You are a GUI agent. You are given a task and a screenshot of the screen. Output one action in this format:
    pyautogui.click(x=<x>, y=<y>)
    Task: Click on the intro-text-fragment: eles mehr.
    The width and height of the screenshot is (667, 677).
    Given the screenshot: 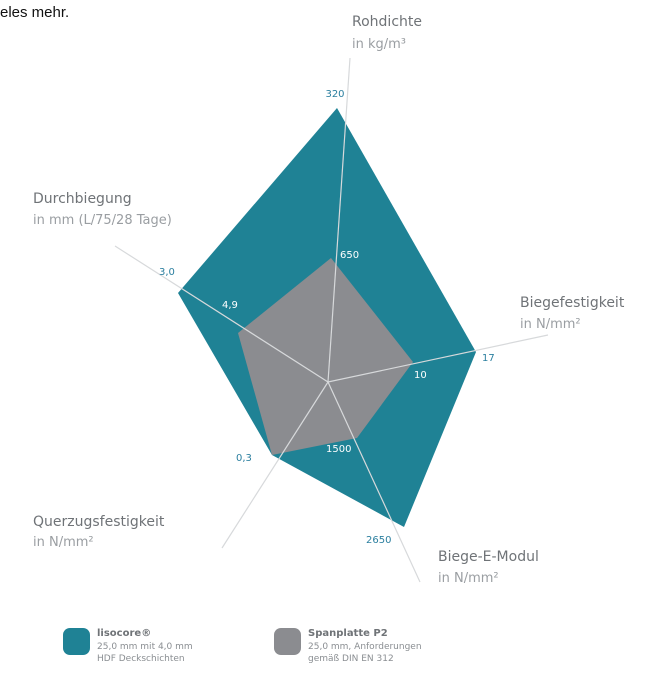 What is the action you would take?
    pyautogui.click(x=35, y=12)
    